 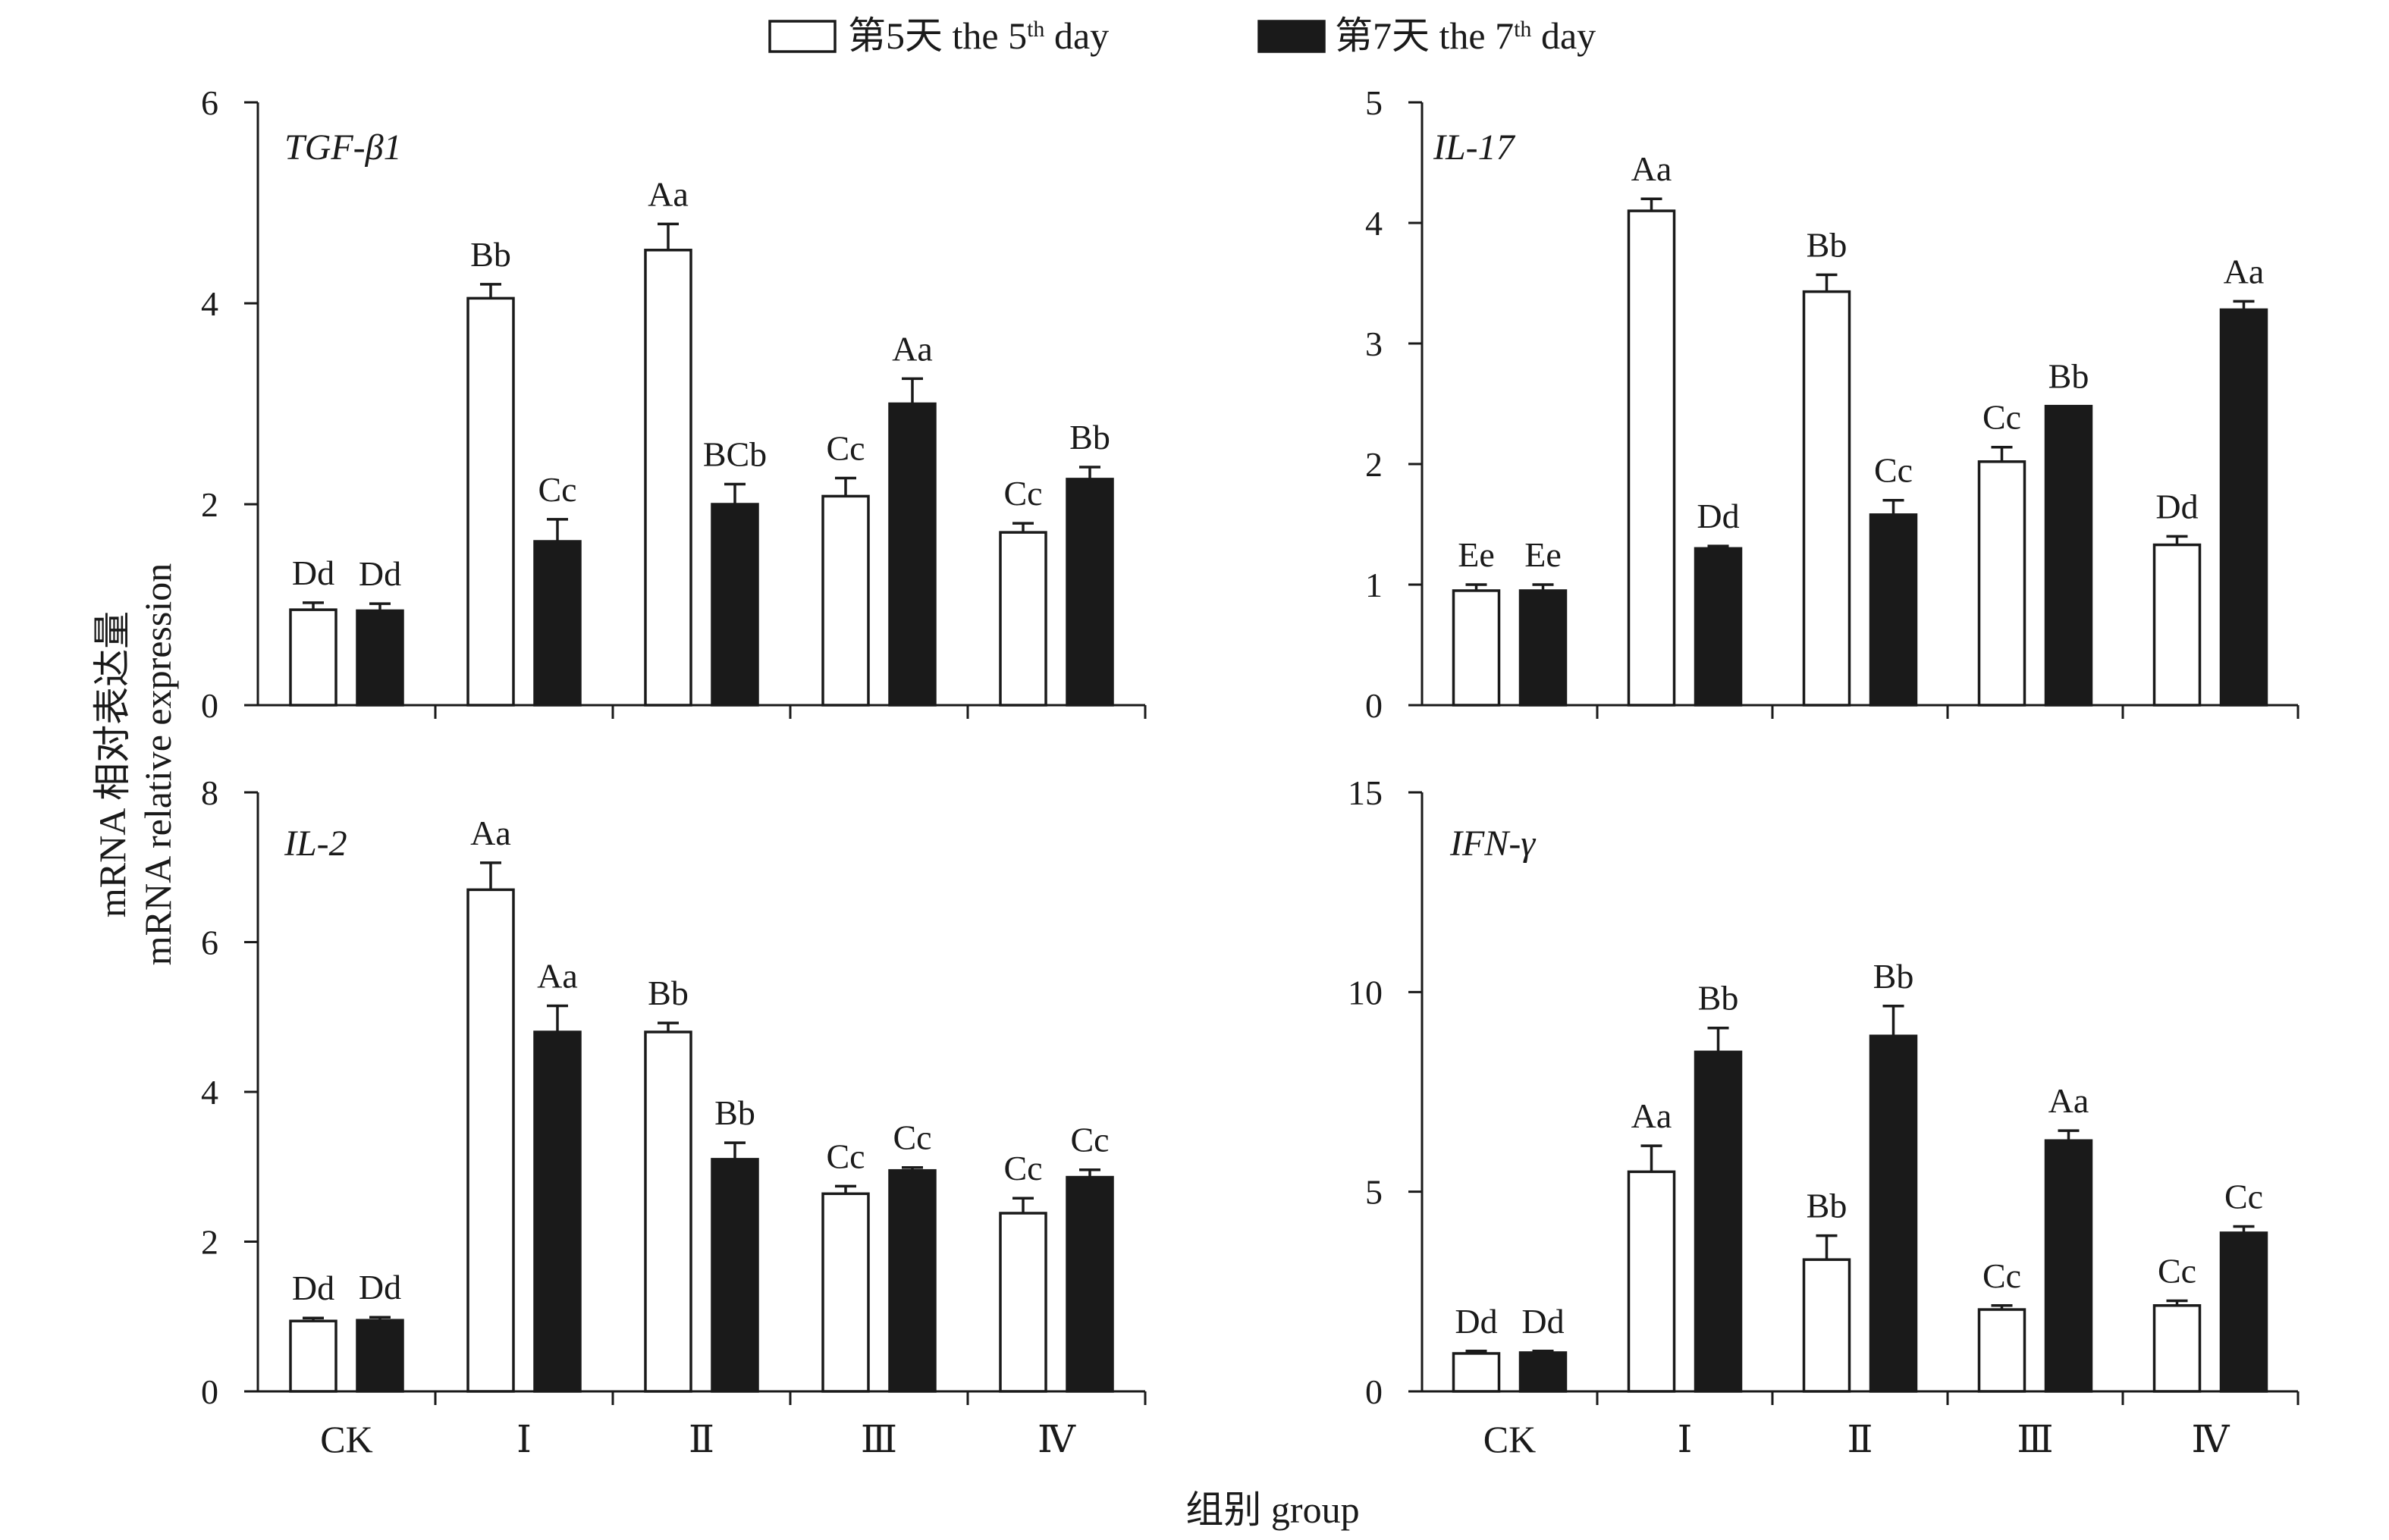 I want to click on panel-title: IL-17, so click(x=1474, y=148).